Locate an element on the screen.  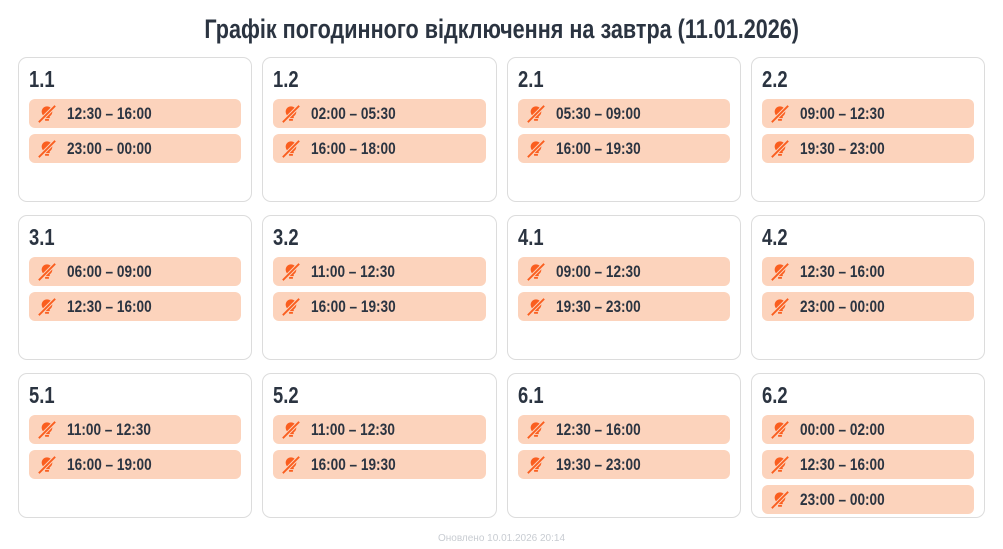
slot-time: 16:00 – 19:30 is located at coordinates (364, 307).